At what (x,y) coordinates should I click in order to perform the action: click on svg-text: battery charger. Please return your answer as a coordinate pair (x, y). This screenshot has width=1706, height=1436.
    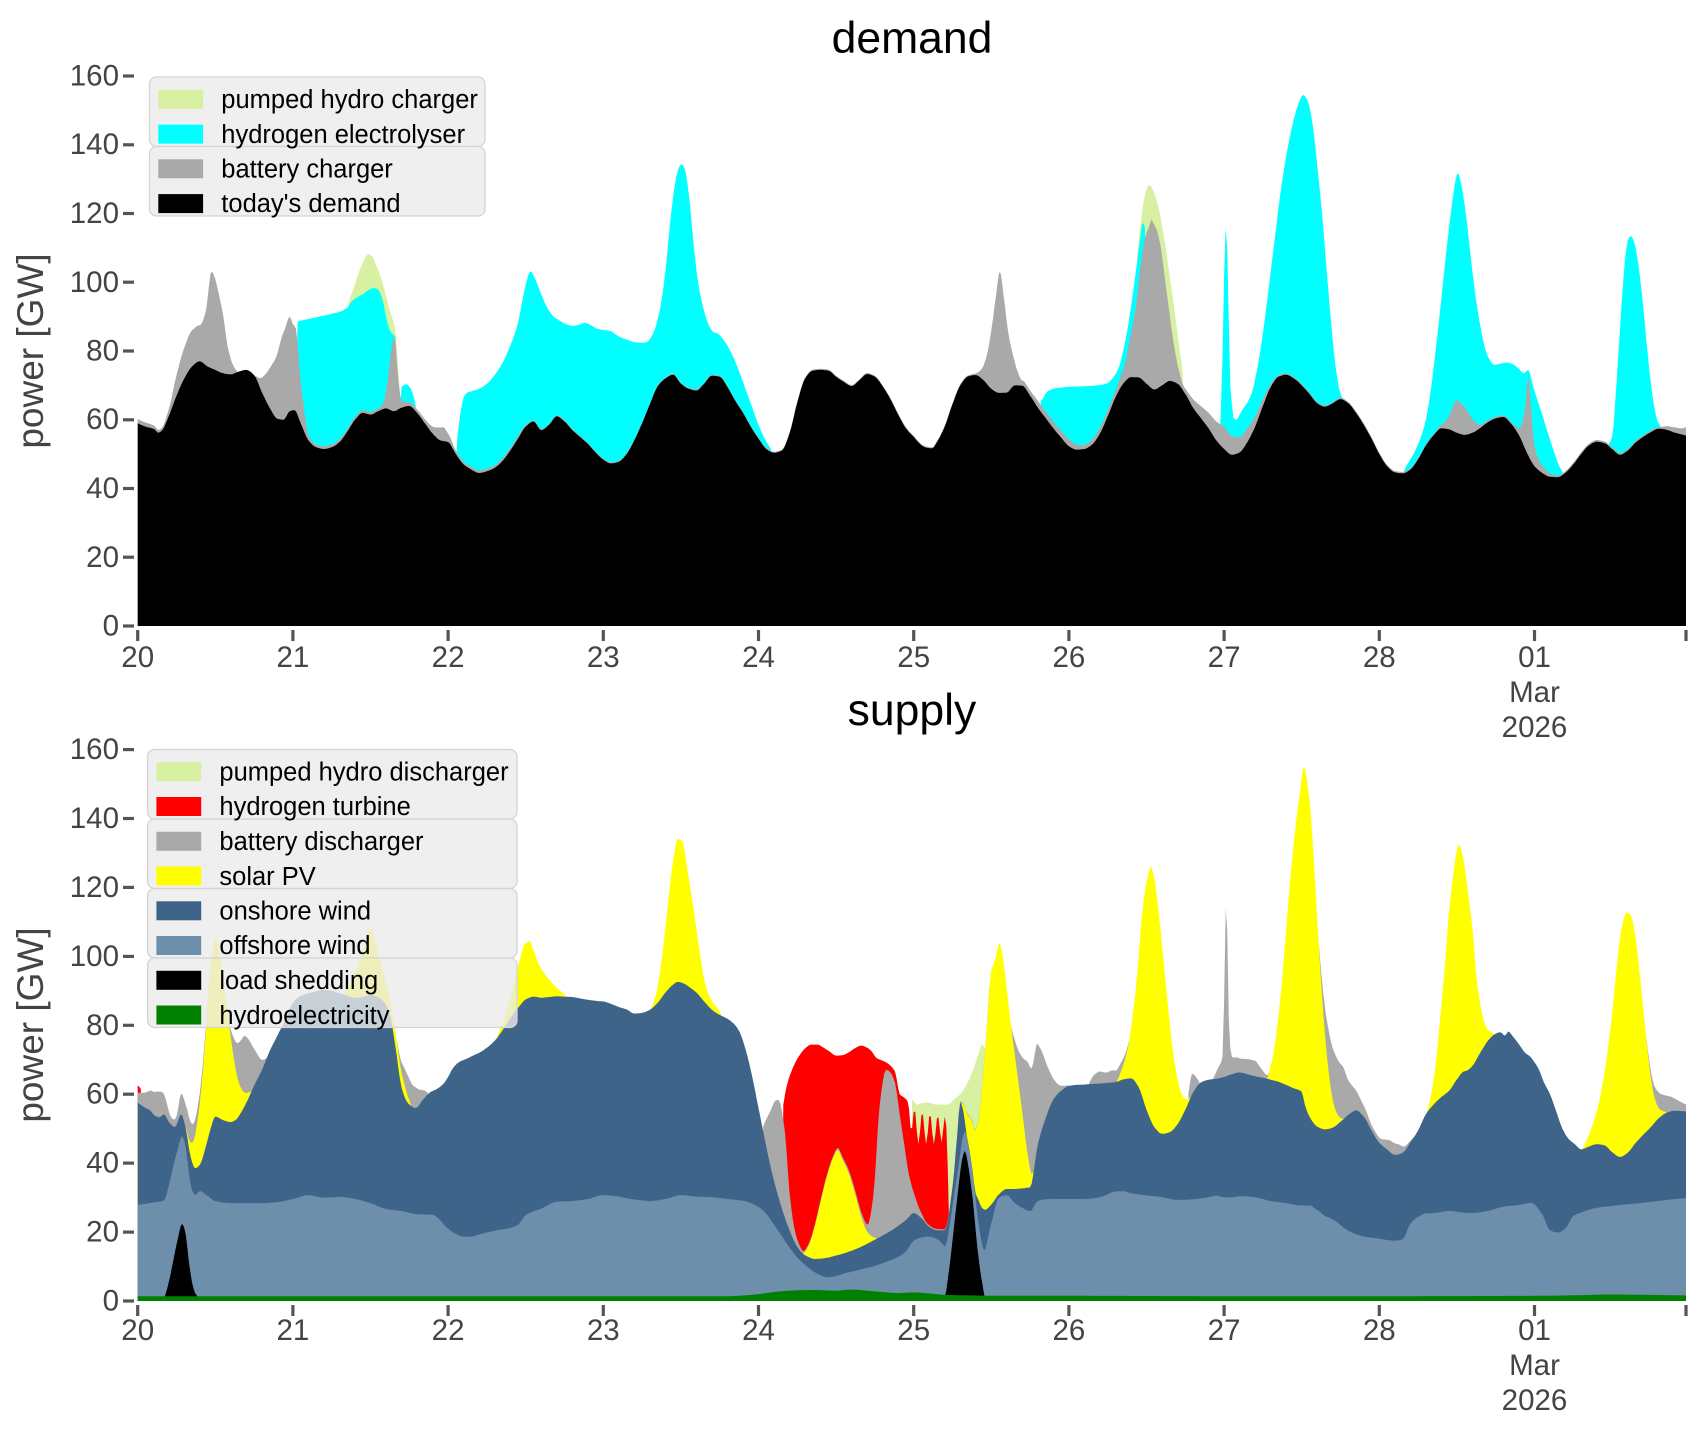
    Looking at the image, I should click on (307, 170).